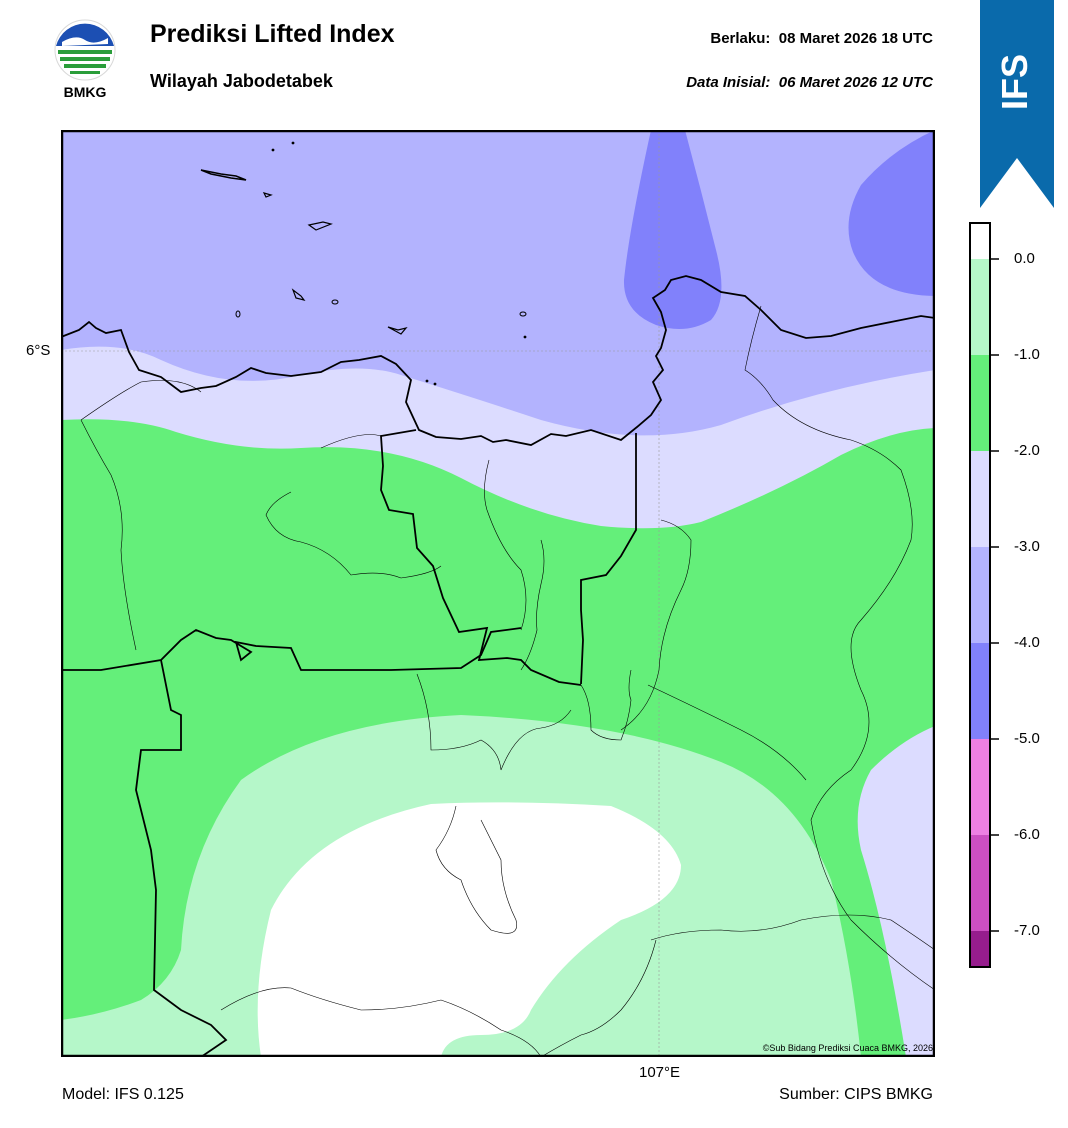 The width and height of the screenshot is (1068, 1128). What do you see at coordinates (272, 34) in the screenshot?
I see `map-title: Prediksi Lifted Index` at bounding box center [272, 34].